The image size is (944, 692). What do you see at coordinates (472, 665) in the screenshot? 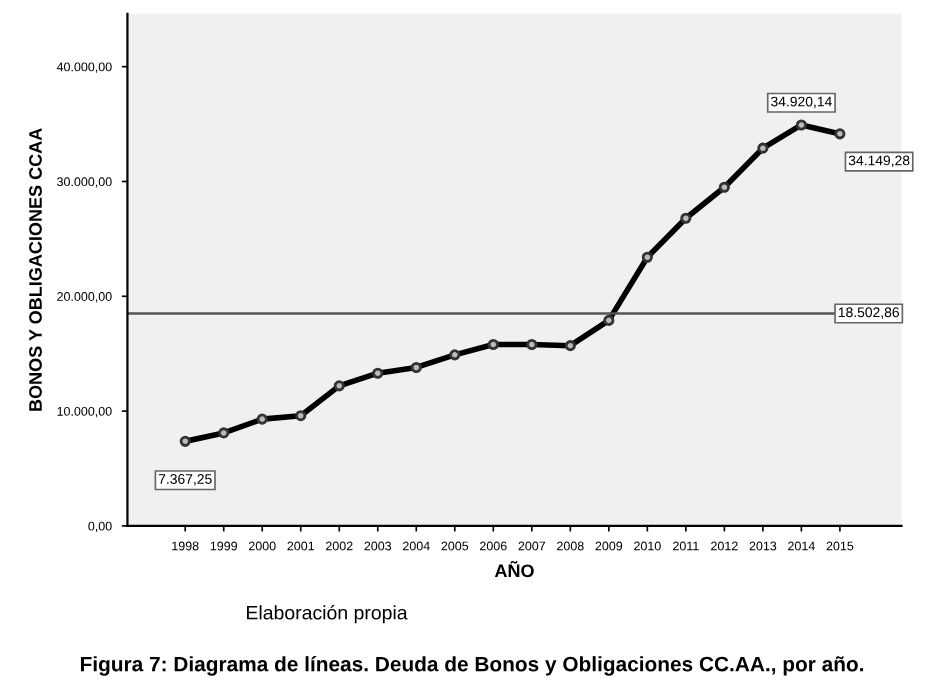
I see `text: Figura 7: Diagrama de líneas. Deuda de Bonos y Obligaciones CC.AA., por año.` at bounding box center [472, 665].